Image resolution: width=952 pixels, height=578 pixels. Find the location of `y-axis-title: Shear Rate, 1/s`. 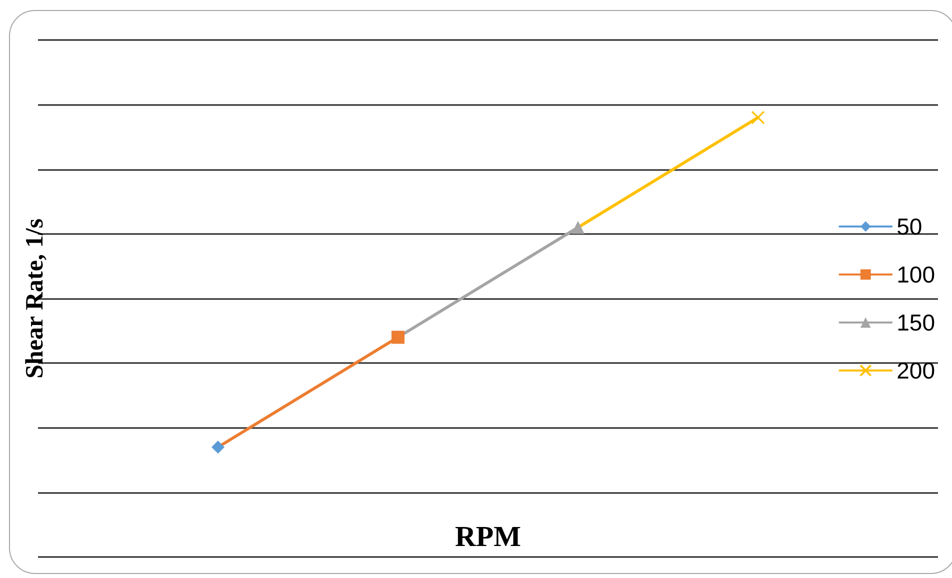

y-axis-title: Shear Rate, 1/s is located at coordinates (35, 298).